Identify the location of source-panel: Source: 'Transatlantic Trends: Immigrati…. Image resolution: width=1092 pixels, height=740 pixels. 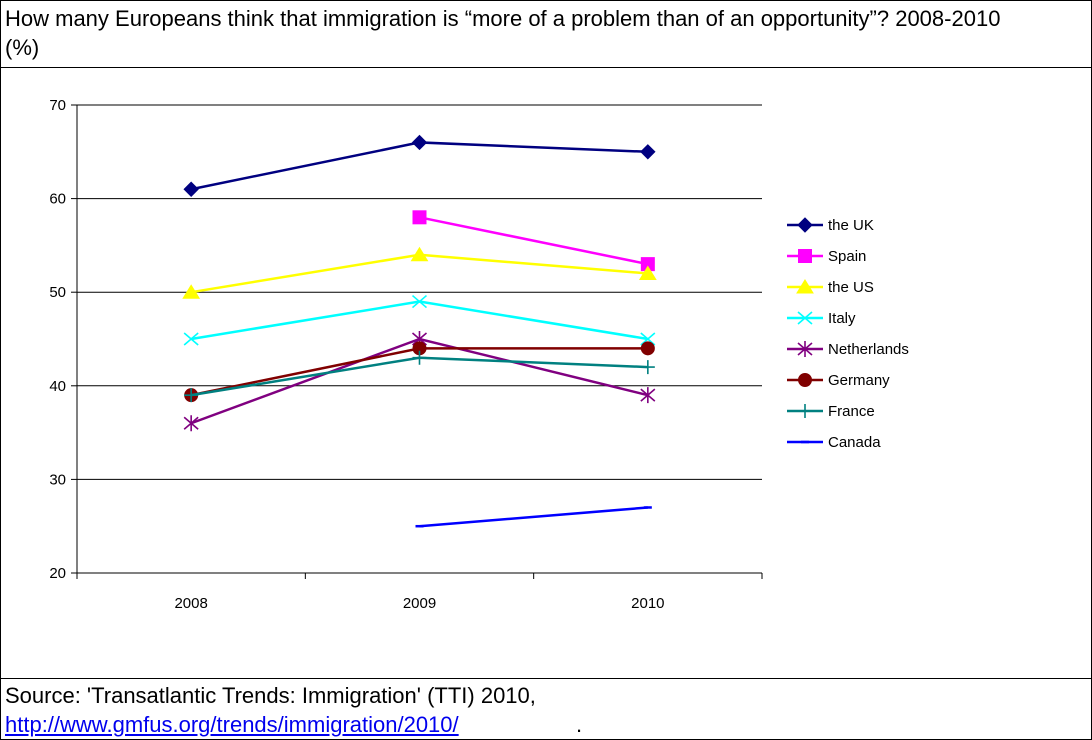
(546, 709).